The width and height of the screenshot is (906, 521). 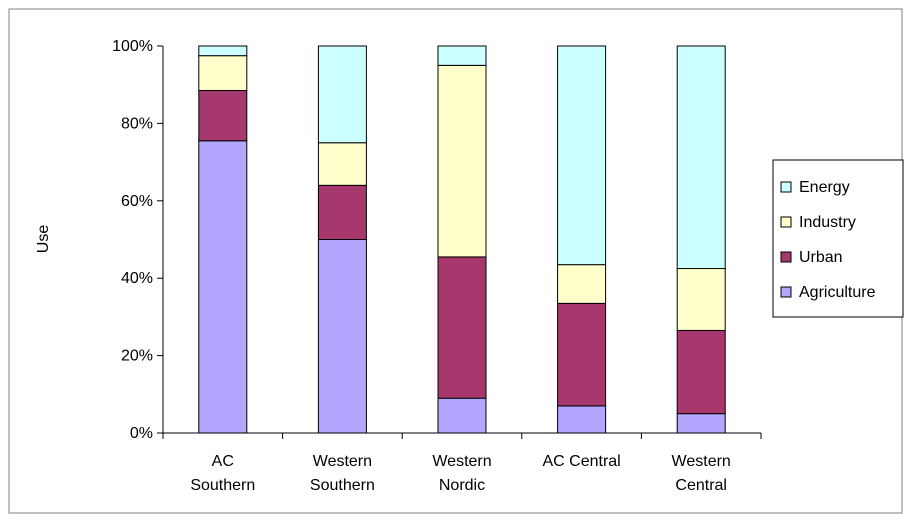 I want to click on x-category-label: AC Central, so click(x=581, y=461).